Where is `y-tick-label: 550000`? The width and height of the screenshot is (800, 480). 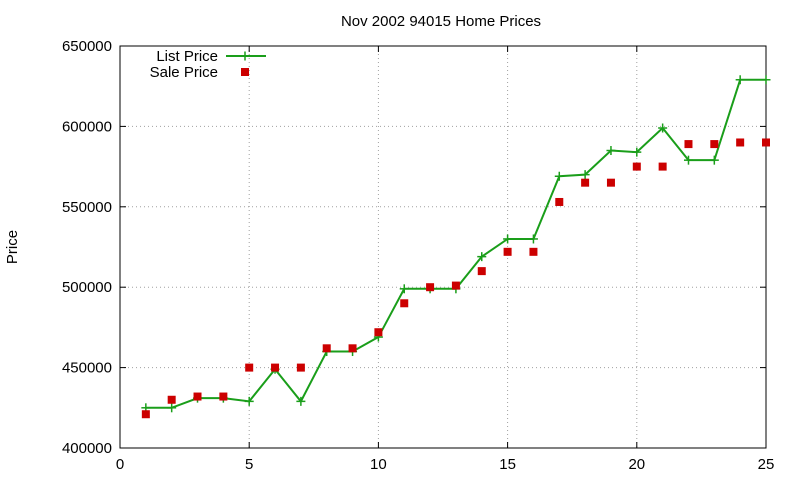
y-tick-label: 550000 is located at coordinates (87, 207).